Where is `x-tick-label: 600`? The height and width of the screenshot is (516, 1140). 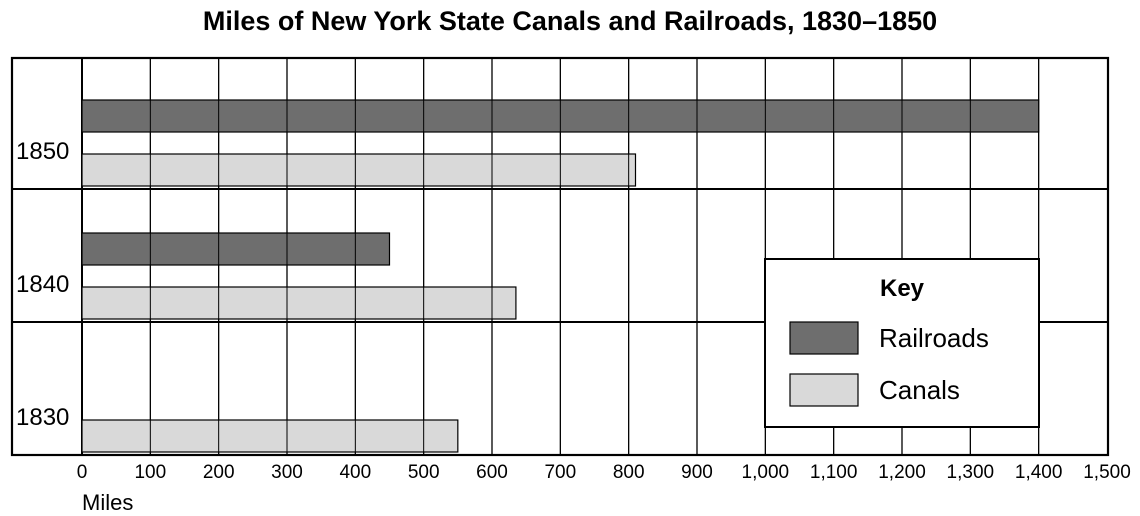
x-tick-label: 600 is located at coordinates (492, 472).